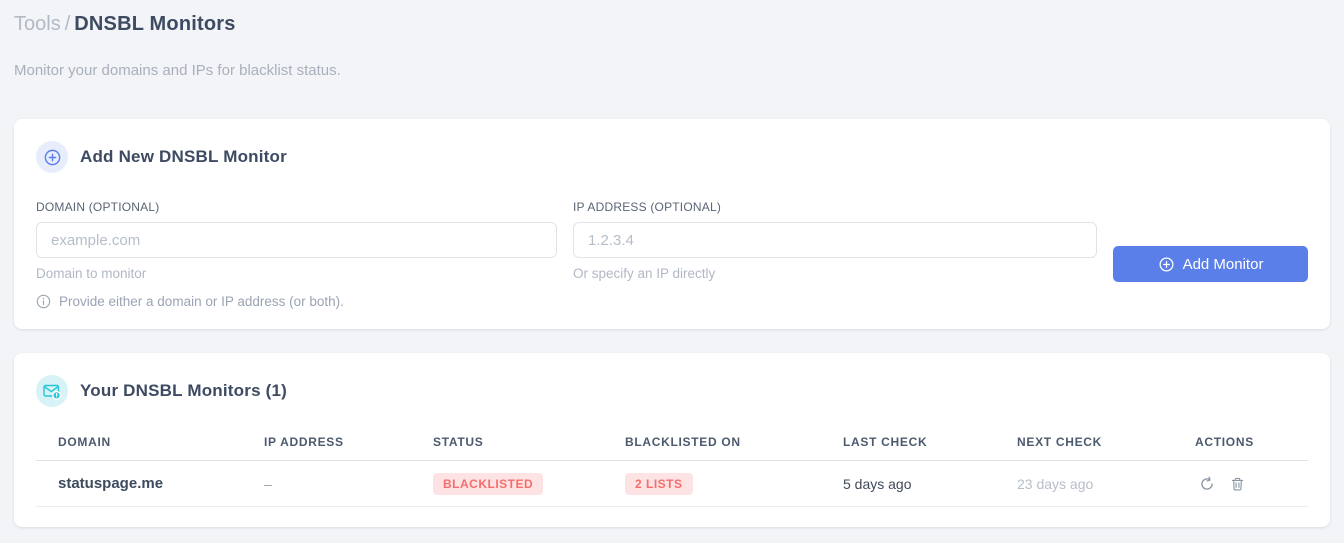  Describe the element at coordinates (155, 24) in the screenshot. I see `page-title: DNSBL Monitors` at that location.